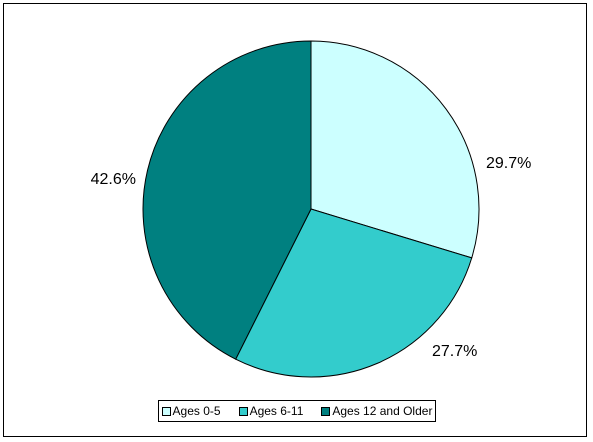  What do you see at coordinates (508, 163) in the screenshot?
I see `data-label-ages-0-5: 29.7%` at bounding box center [508, 163].